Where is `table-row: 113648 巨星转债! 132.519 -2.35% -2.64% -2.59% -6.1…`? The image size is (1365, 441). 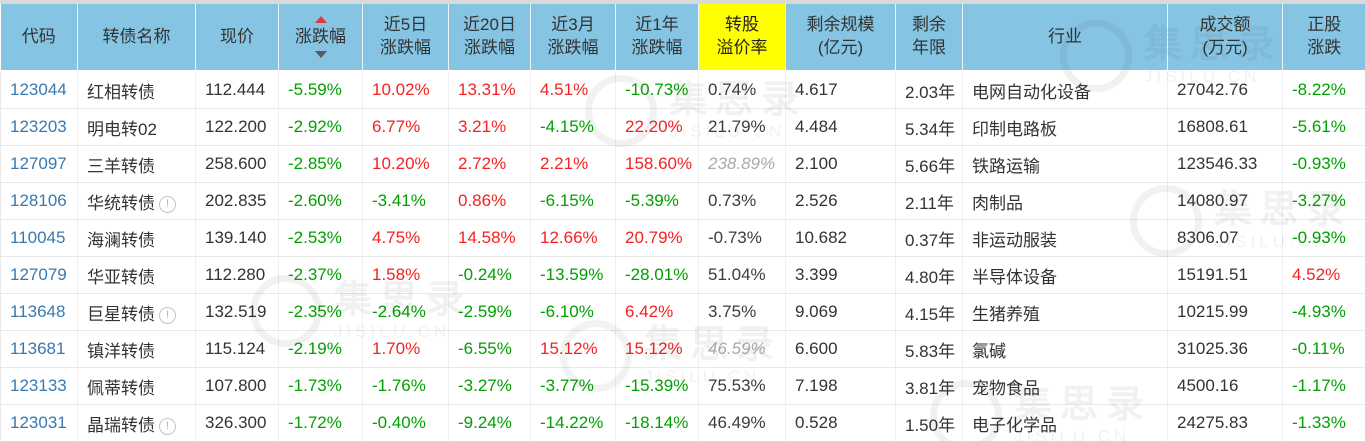 table-row: 113648 巨星转债! 132.519 -2.35% -2.64% -2.59% -6.1… is located at coordinates (682, 312).